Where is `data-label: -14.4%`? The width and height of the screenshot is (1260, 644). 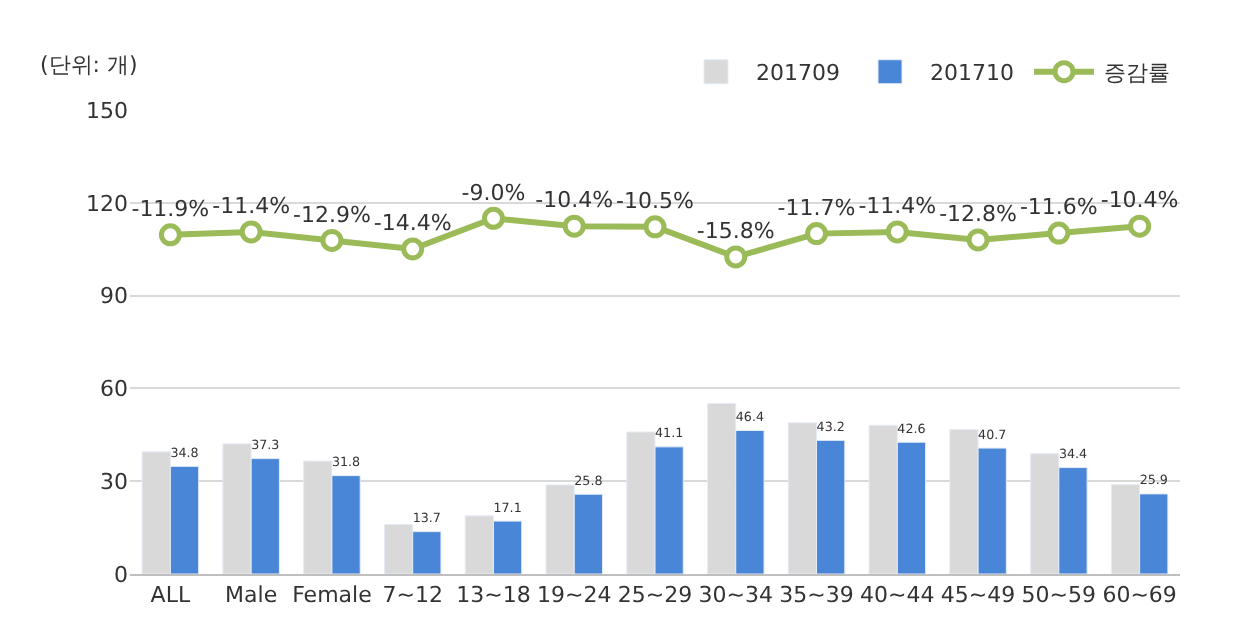
data-label: -14.4% is located at coordinates (412, 223).